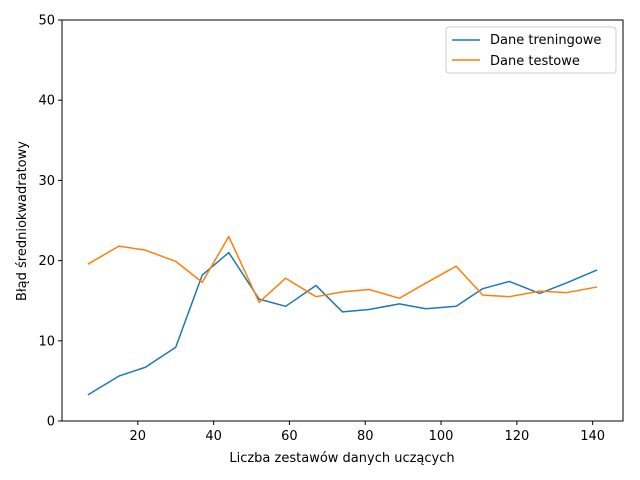 This screenshot has width=640, height=480. Describe the element at coordinates (341, 458) in the screenshot. I see `x-axis-label: Liczba zestawów danych uczących` at that location.